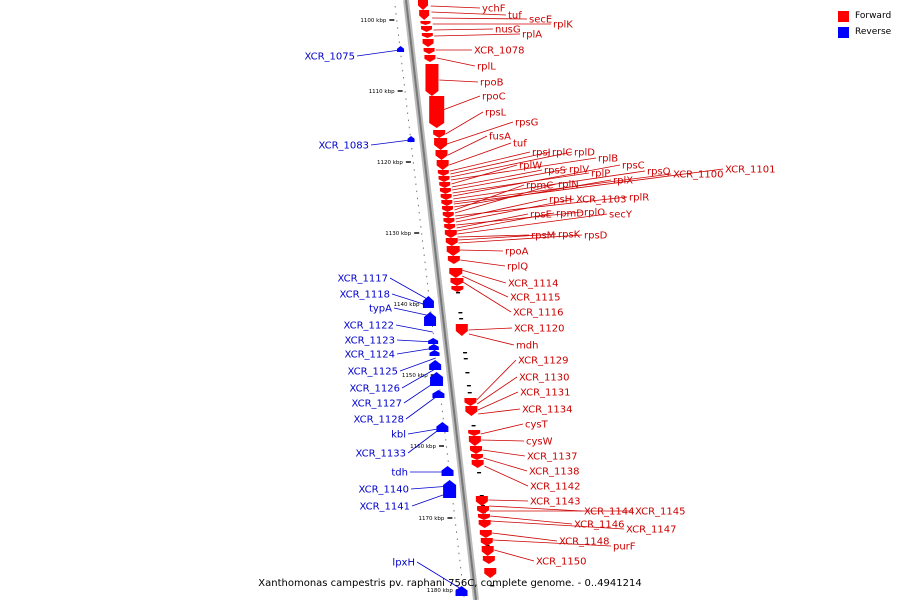 This screenshot has height=600, width=900. What do you see at coordinates (423, 447) in the screenshot?
I see `scale-tick-label: 1160 kbp` at bounding box center [423, 447].